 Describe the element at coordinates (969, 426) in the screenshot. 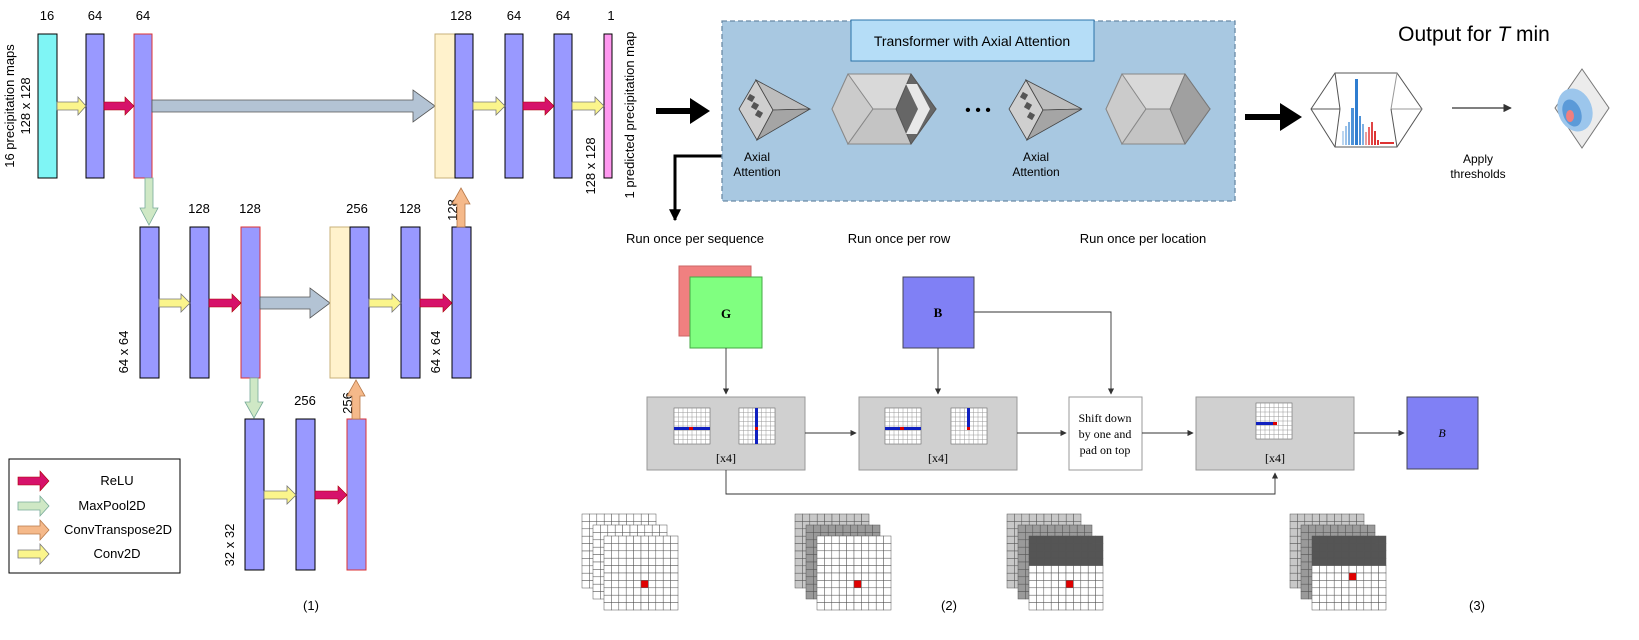

I see `grid-icon-col-half` at that location.